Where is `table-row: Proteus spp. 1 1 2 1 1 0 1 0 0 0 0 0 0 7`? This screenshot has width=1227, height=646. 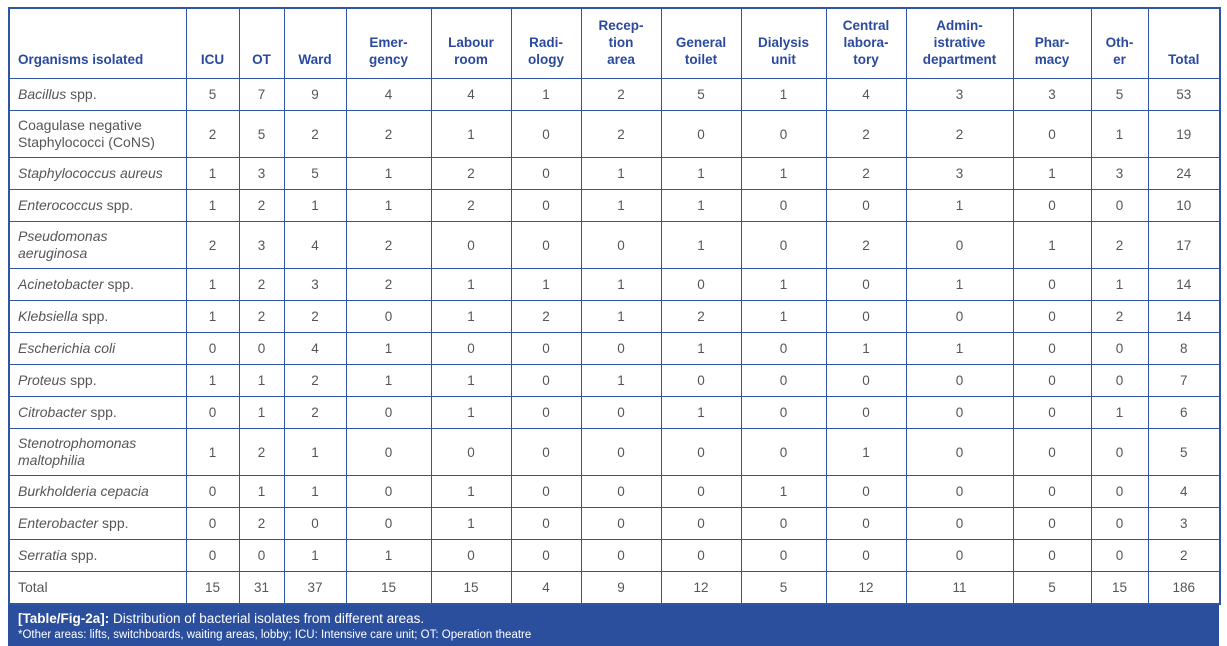
table-row: Proteus spp. 1 1 2 1 1 0 1 0 0 0 0 0 0 7 is located at coordinates (614, 380).